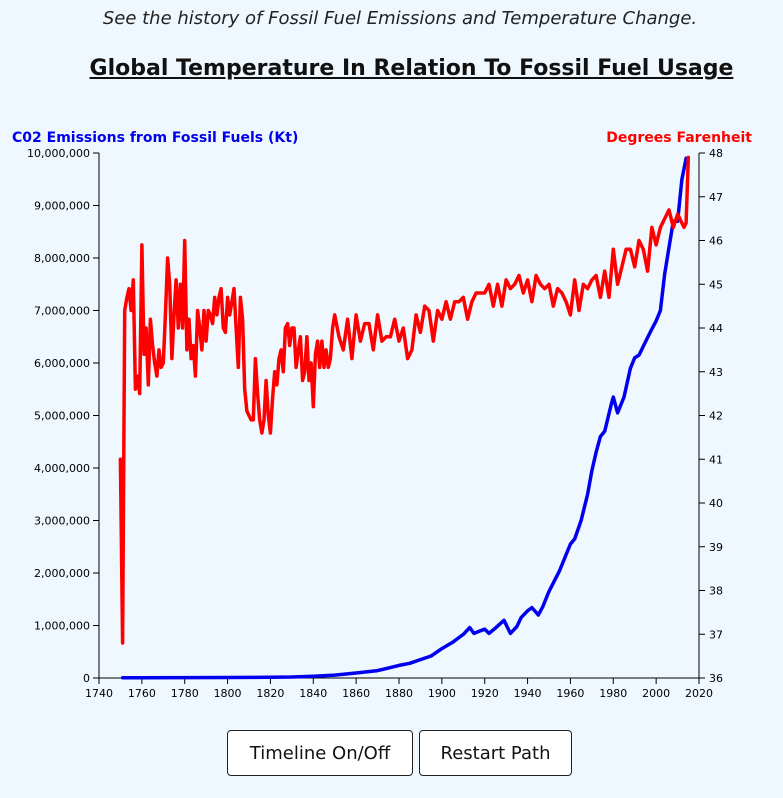 This screenshot has height=798, width=783. I want to click on x-tick-label: 2020, so click(699, 693).